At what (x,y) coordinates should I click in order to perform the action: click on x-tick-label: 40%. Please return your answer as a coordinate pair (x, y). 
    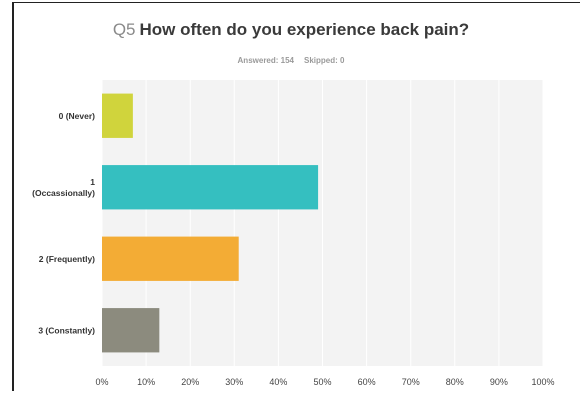
    Looking at the image, I should click on (278, 382).